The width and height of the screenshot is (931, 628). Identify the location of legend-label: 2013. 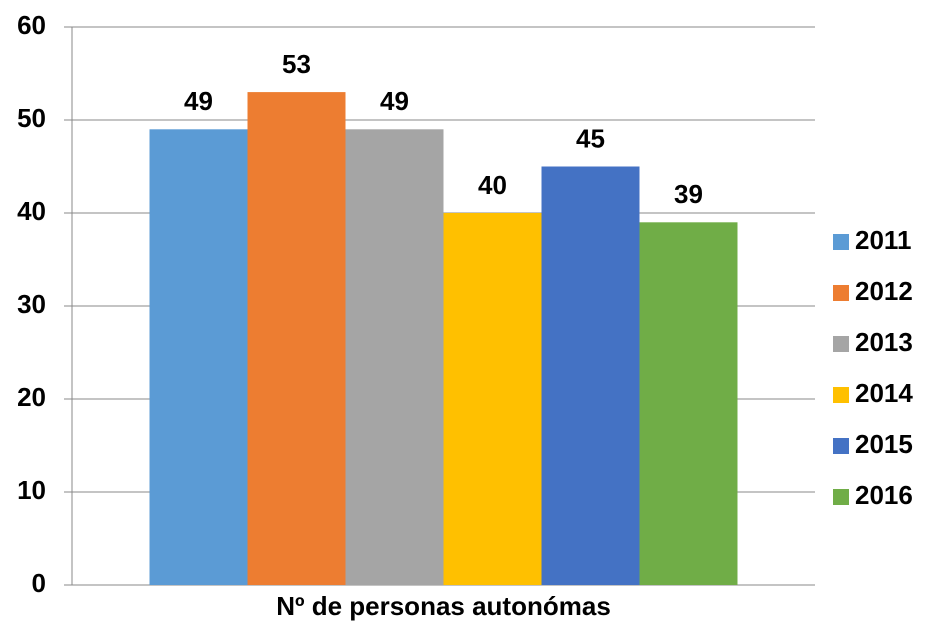
(884, 342).